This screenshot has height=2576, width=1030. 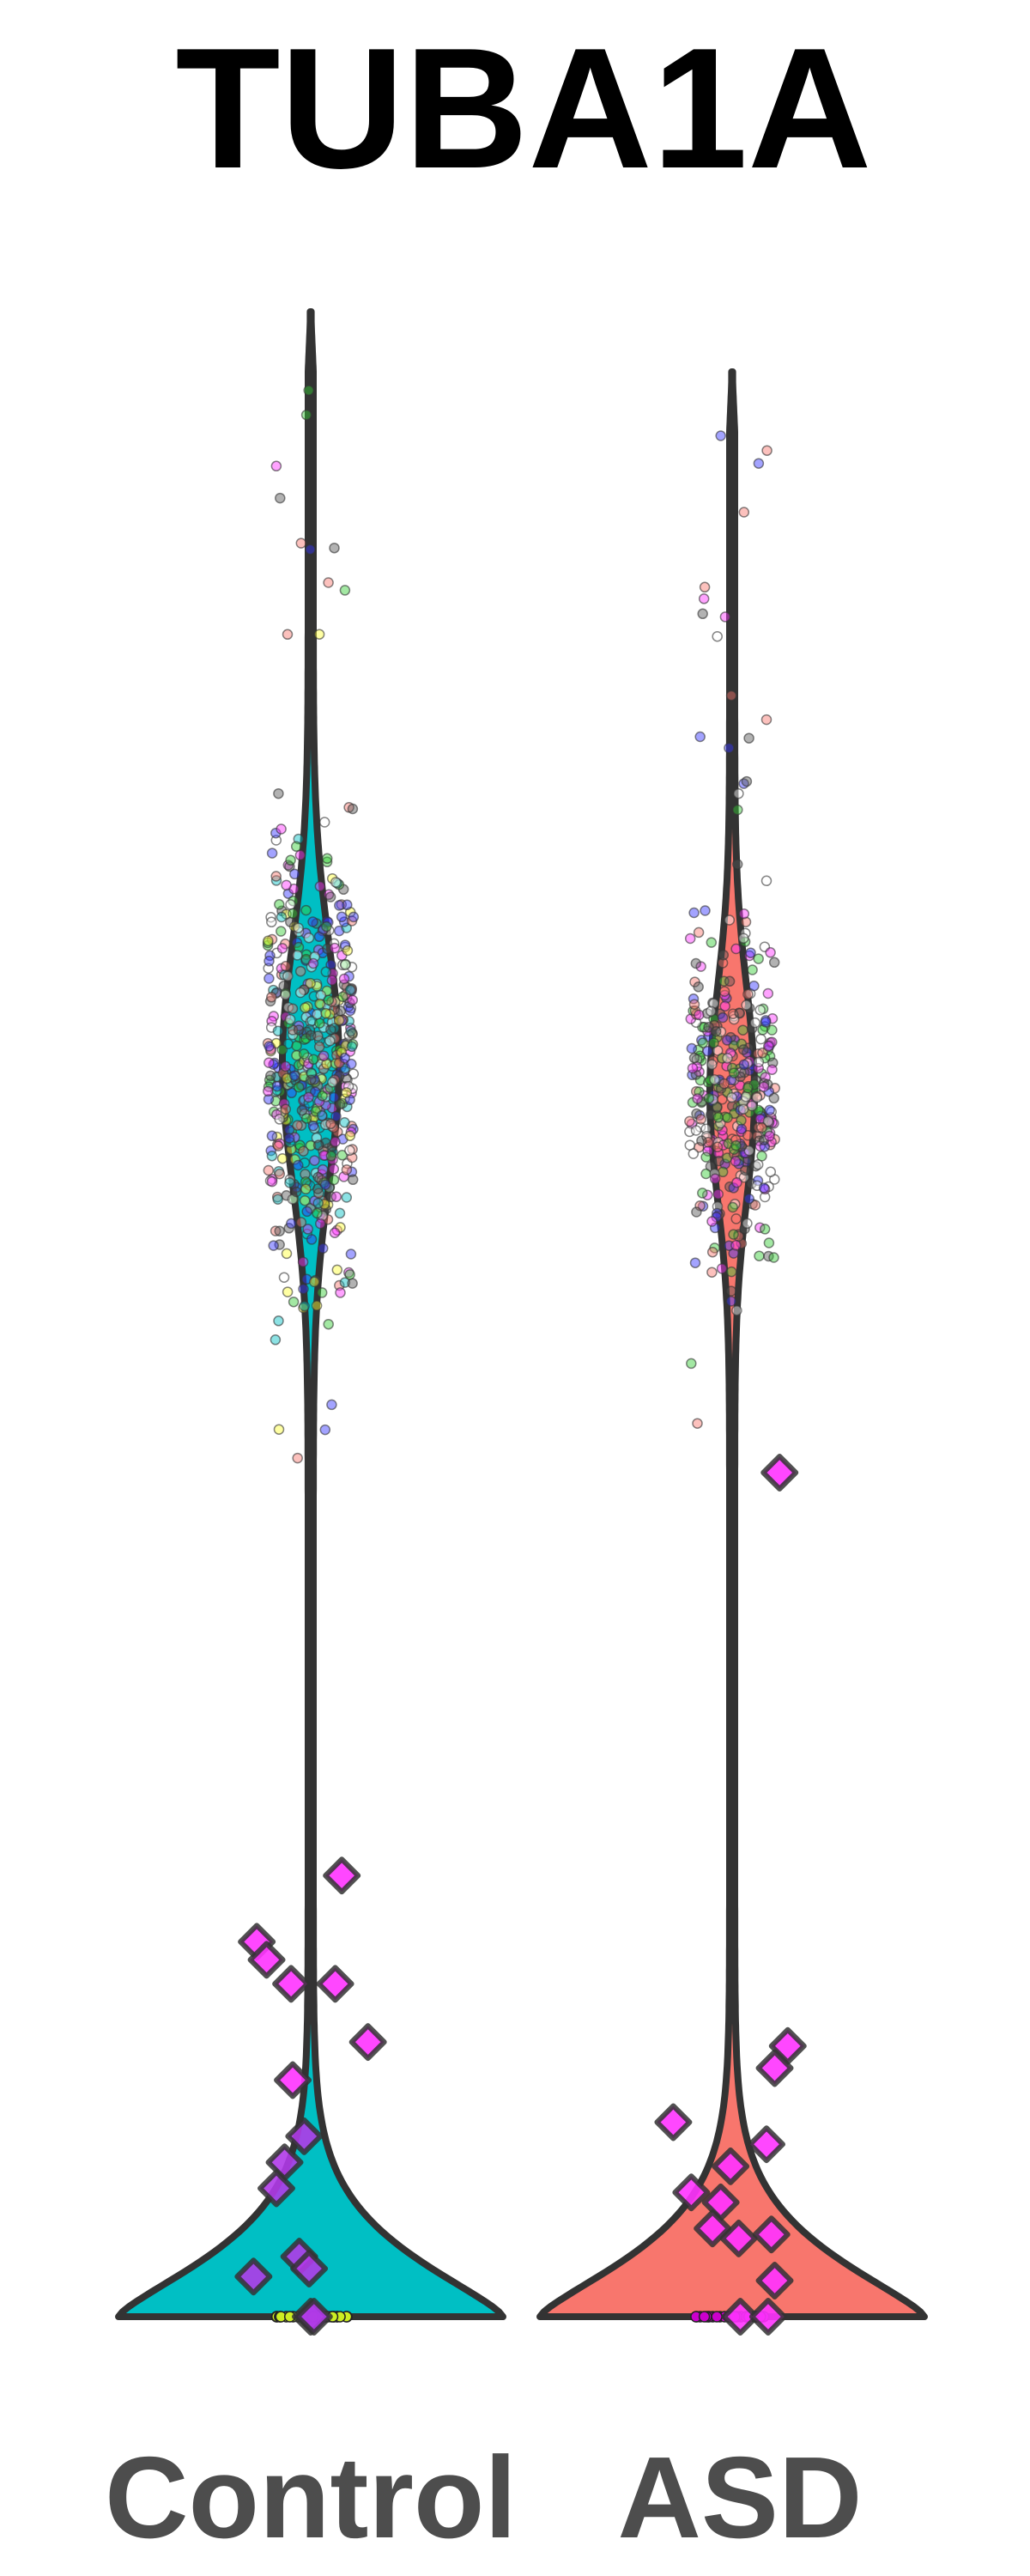 What do you see at coordinates (311, 2497) in the screenshot?
I see `x-tick-label-control: Control` at bounding box center [311, 2497].